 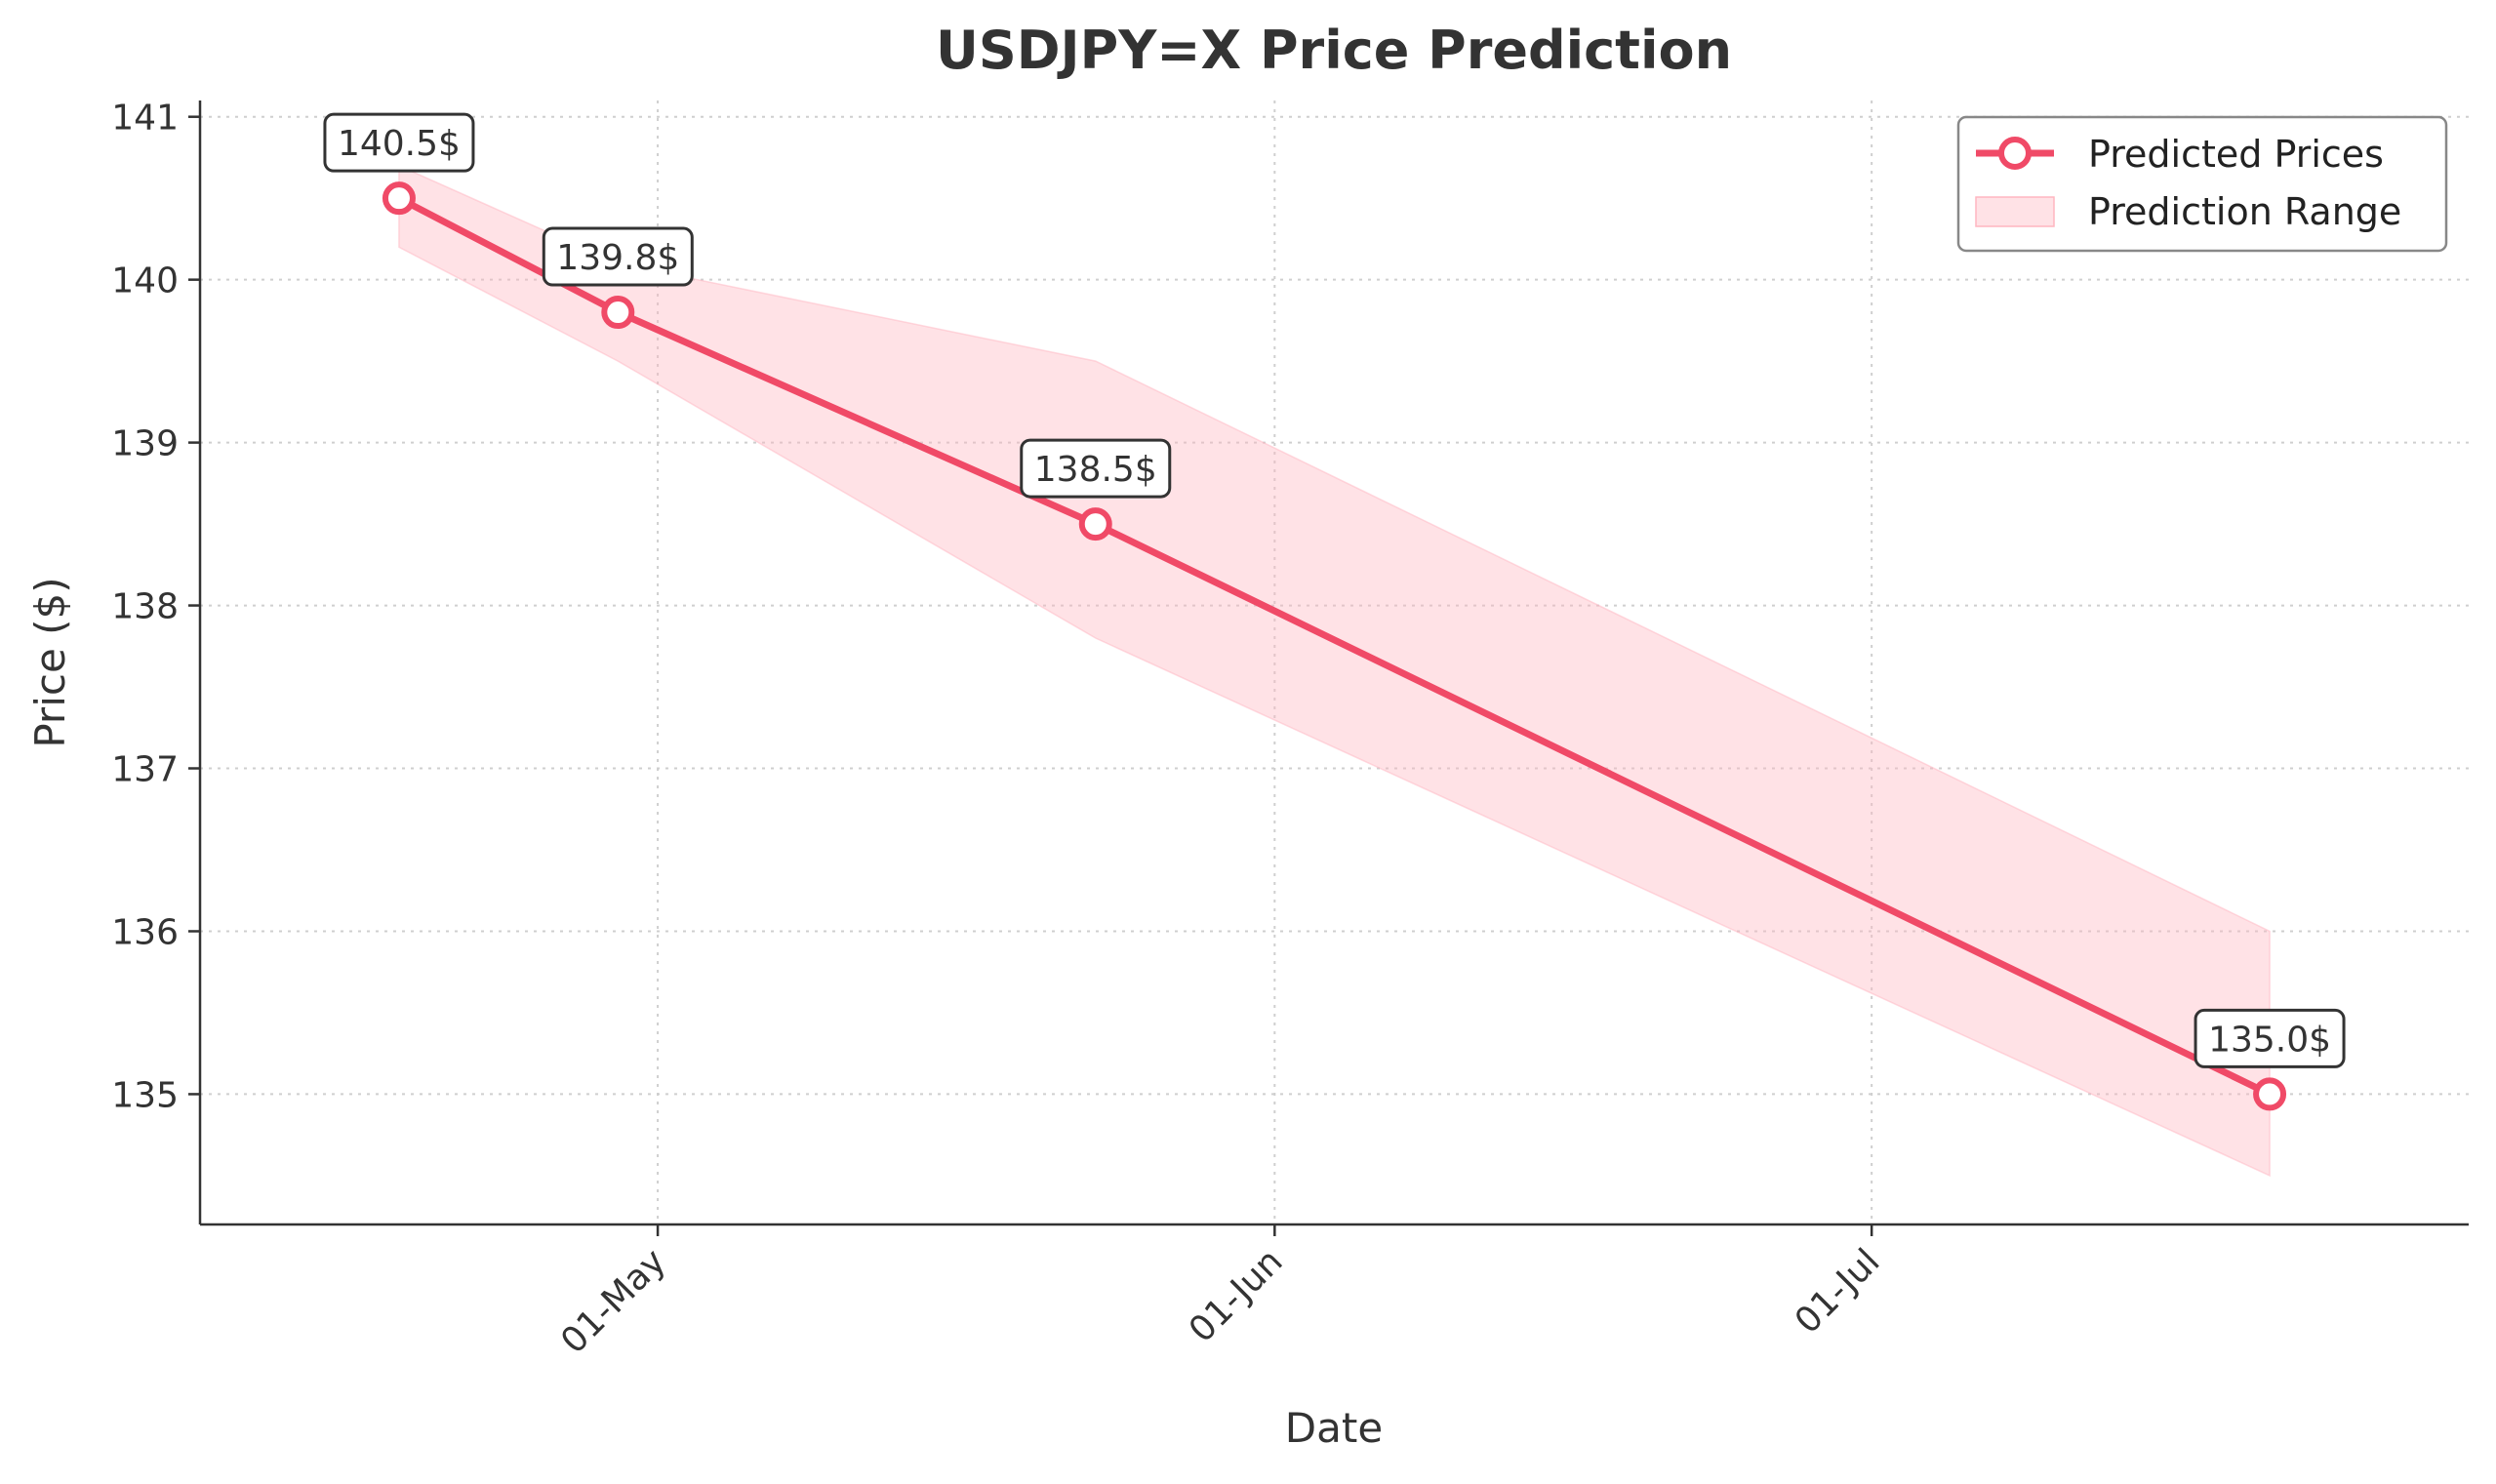 What do you see at coordinates (145, 119) in the screenshot?
I see `y-tick-label: 141` at bounding box center [145, 119].